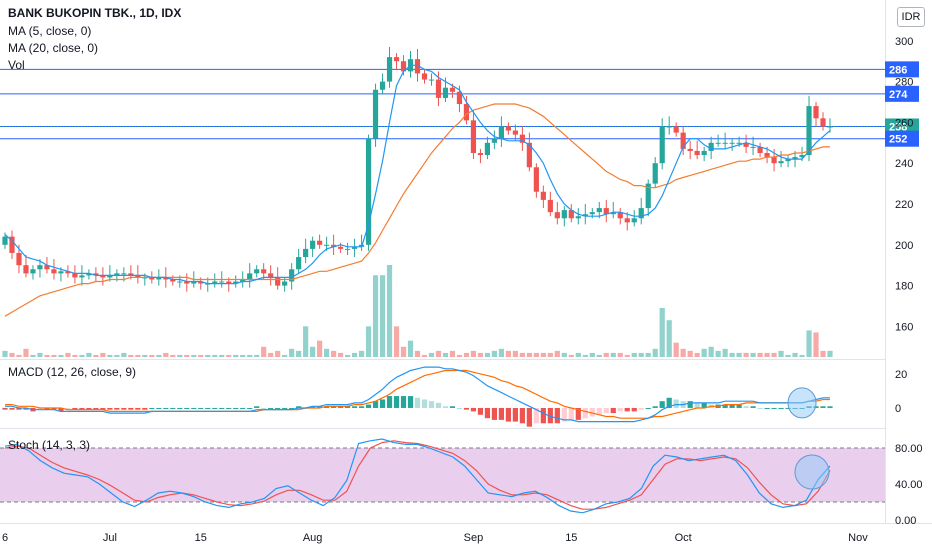  Describe the element at coordinates (417, 476) in the screenshot. I see `stoch-k-line` at that location.